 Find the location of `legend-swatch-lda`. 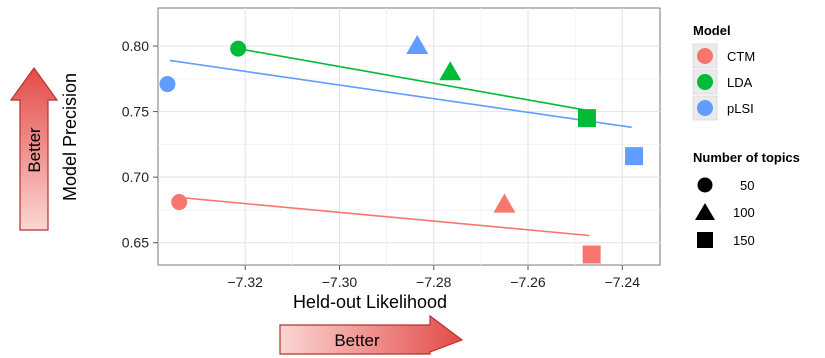

legend-swatch-lda is located at coordinates (705, 82).